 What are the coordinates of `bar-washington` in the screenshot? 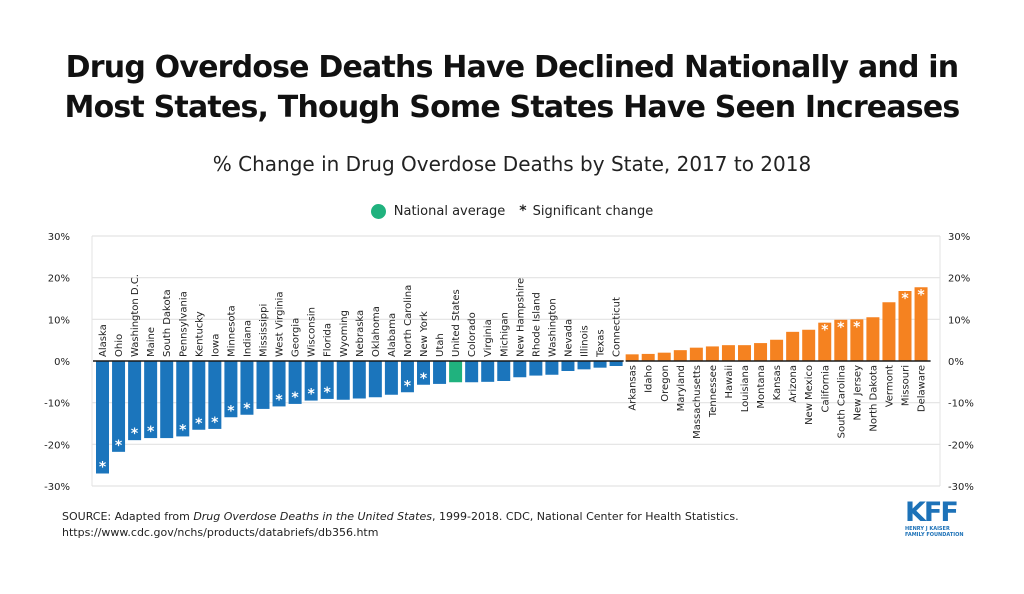 It's located at (552, 368).